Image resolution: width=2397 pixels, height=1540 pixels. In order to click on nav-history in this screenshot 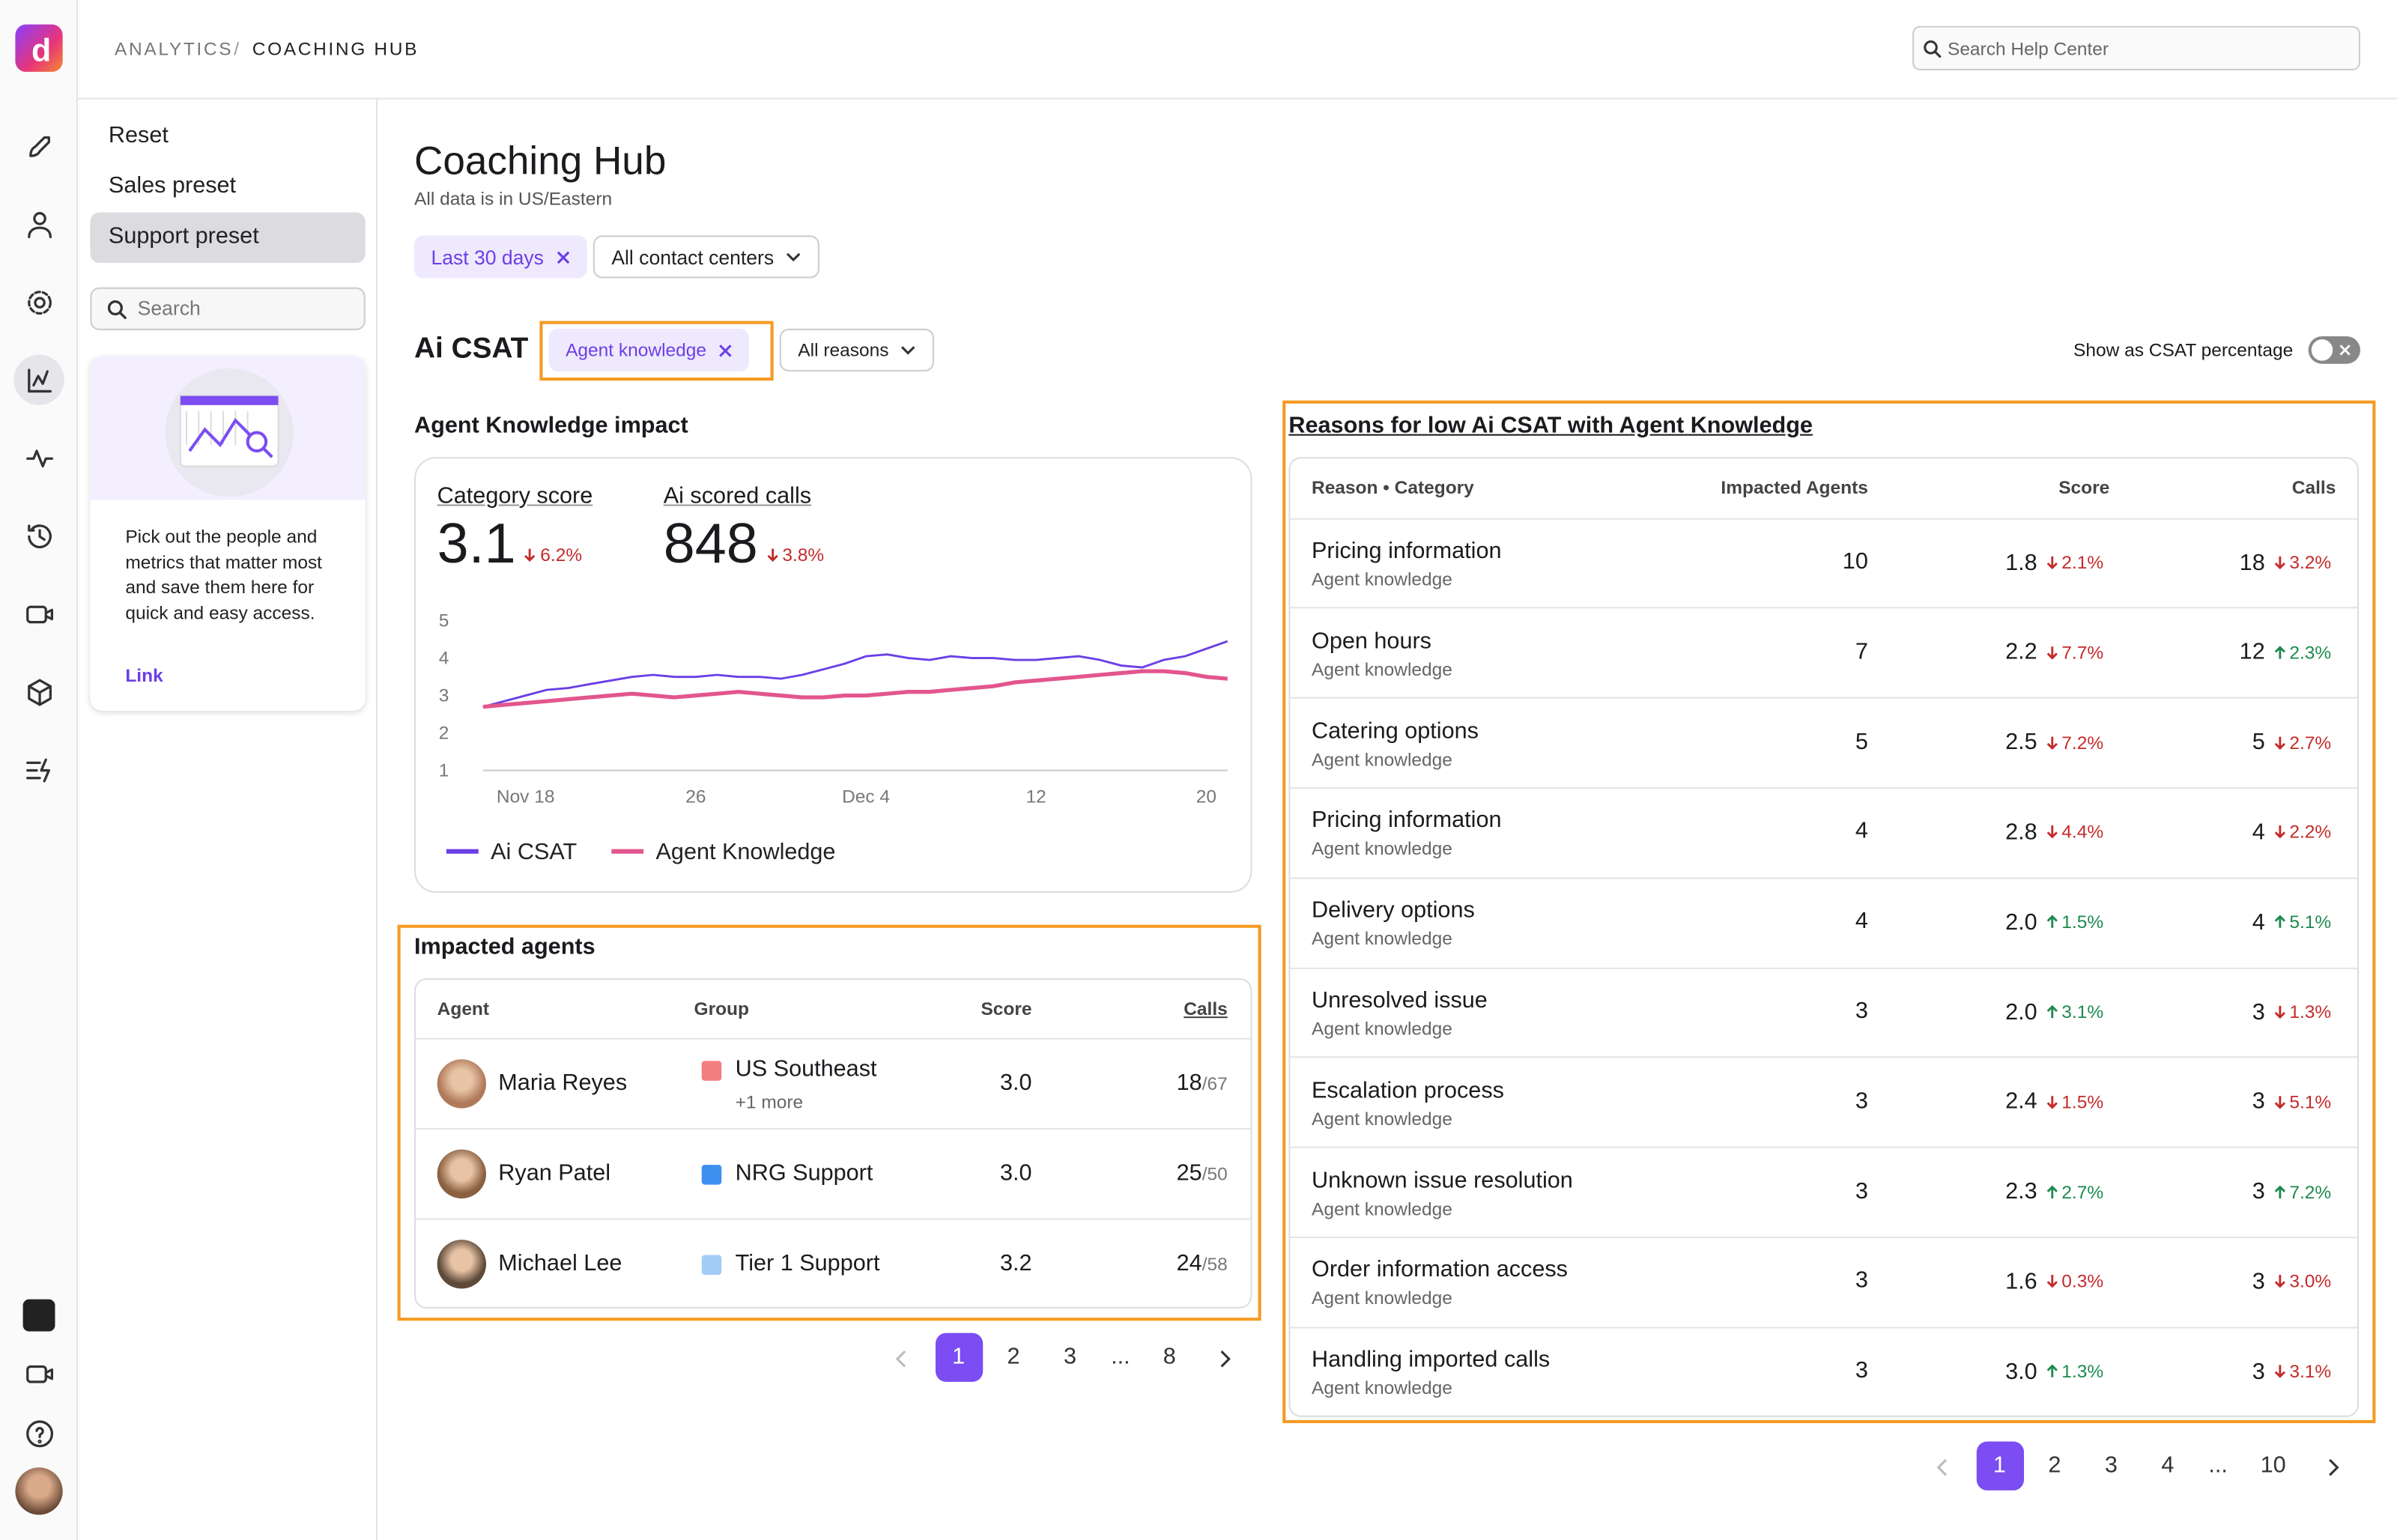, I will do `click(40, 536)`.